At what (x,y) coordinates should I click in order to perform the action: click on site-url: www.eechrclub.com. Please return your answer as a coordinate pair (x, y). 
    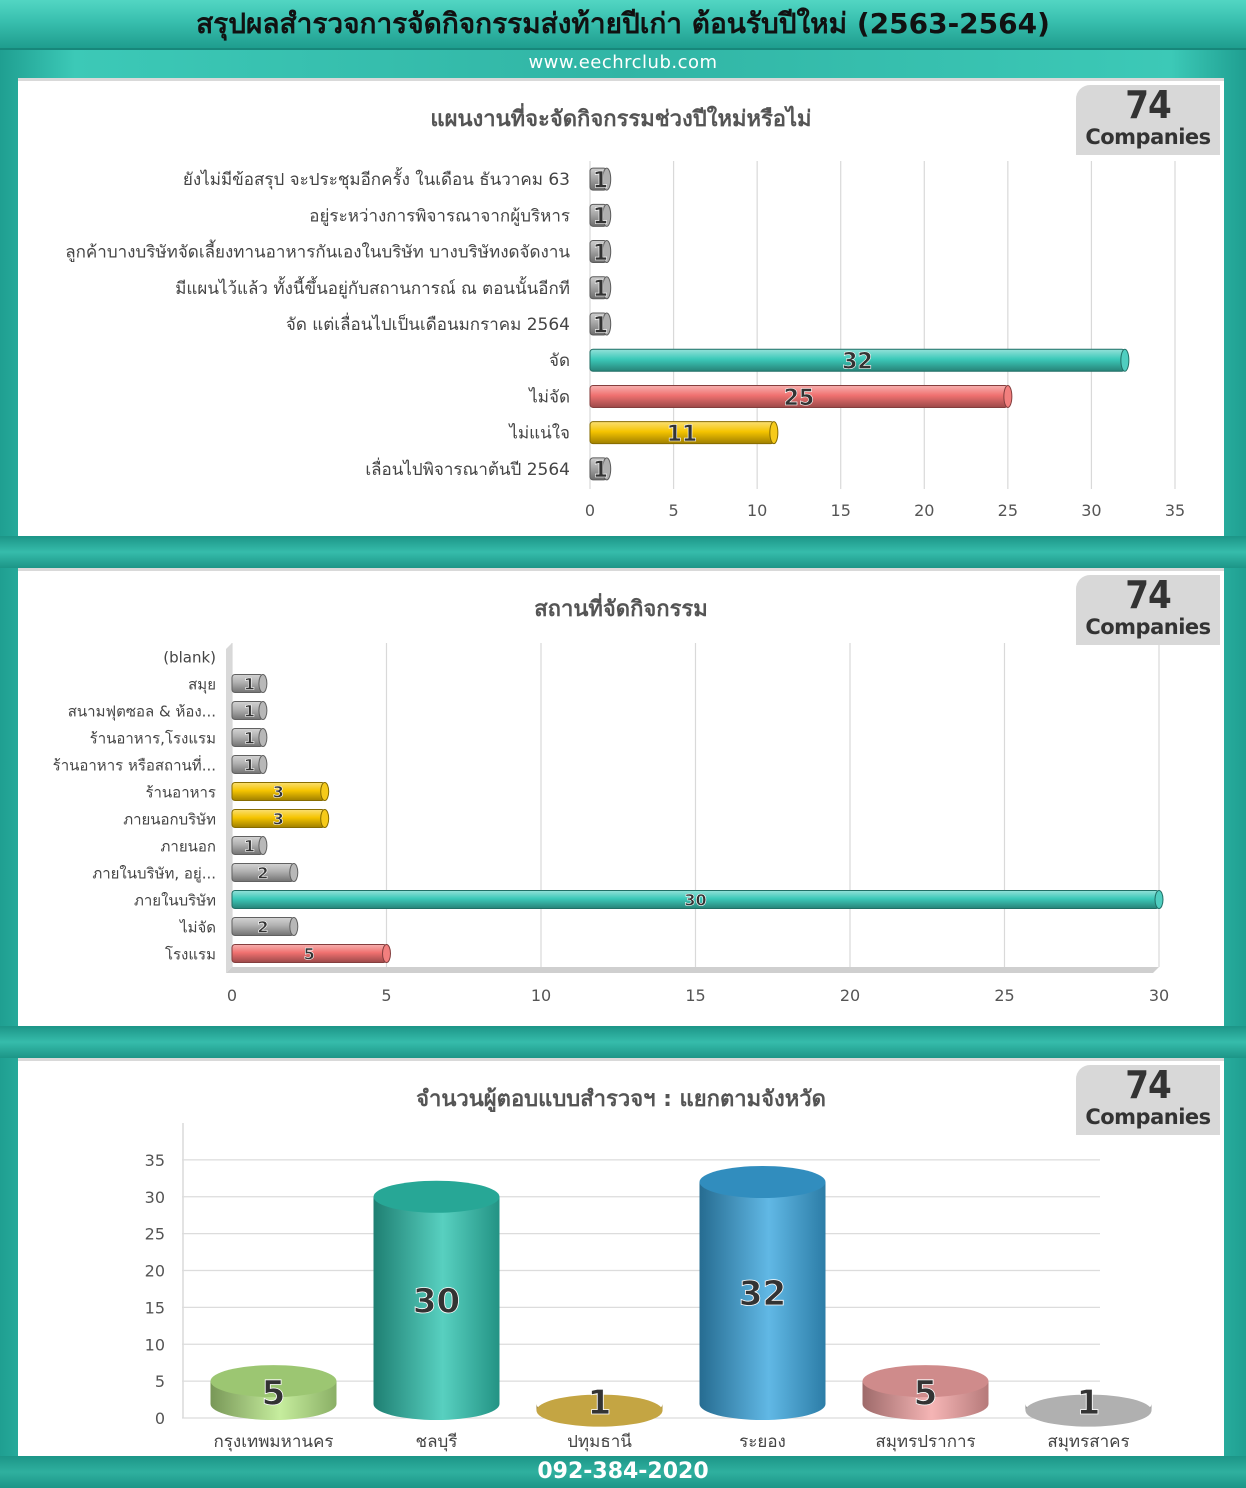
    Looking at the image, I should click on (623, 62).